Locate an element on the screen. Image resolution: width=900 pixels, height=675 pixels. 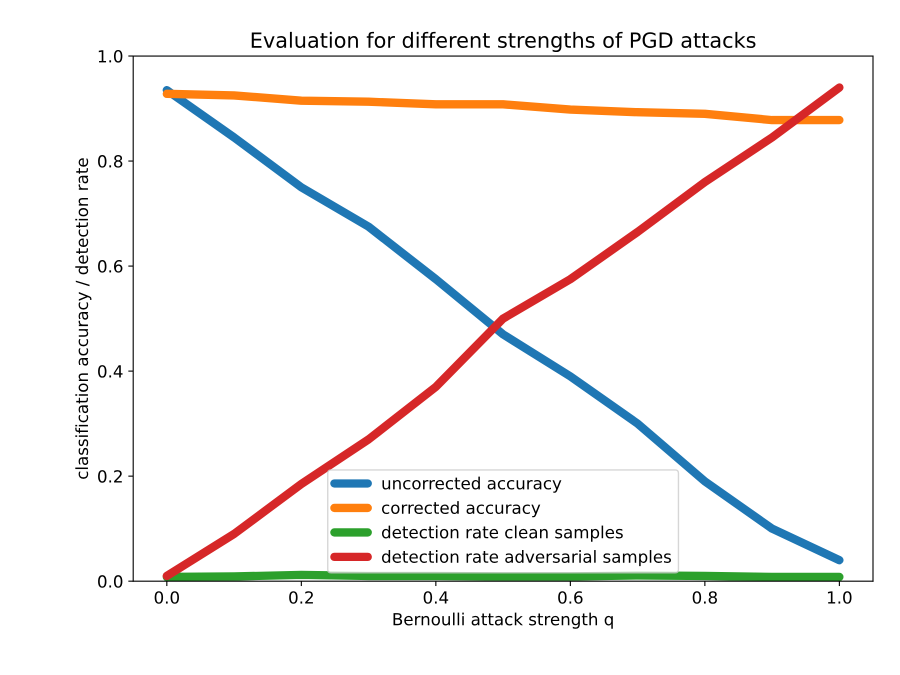
legend-label: detection rate adversarial samples is located at coordinates (526, 558).